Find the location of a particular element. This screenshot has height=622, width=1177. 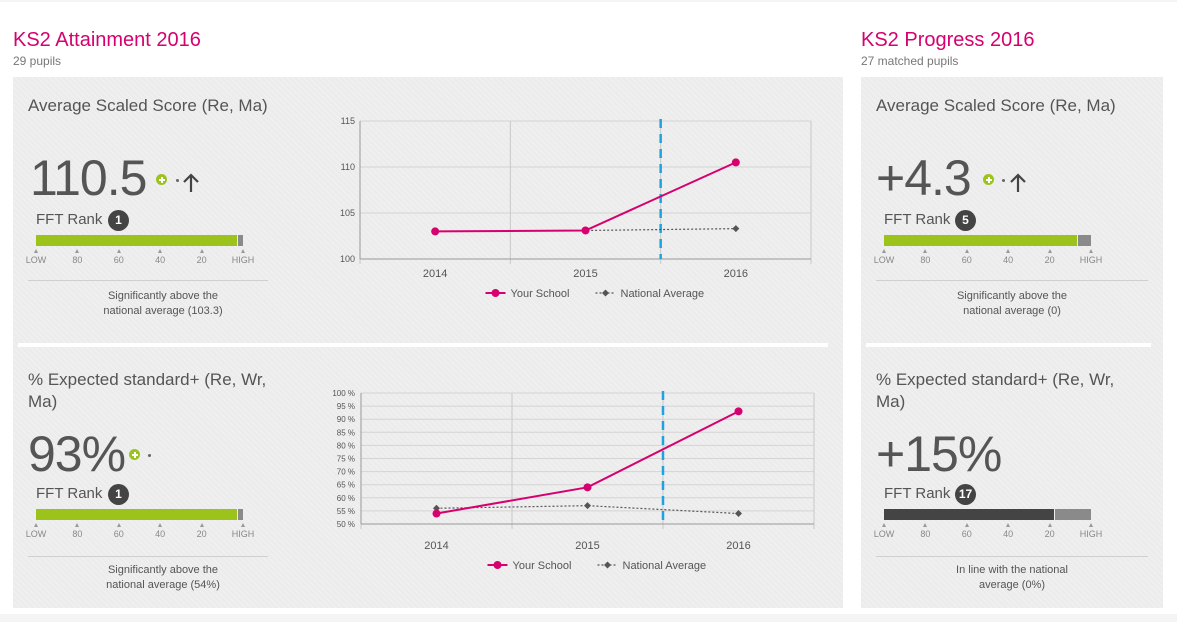

rank-scale: LOW 80 60 40 20 HIGH is located at coordinates (988, 533).